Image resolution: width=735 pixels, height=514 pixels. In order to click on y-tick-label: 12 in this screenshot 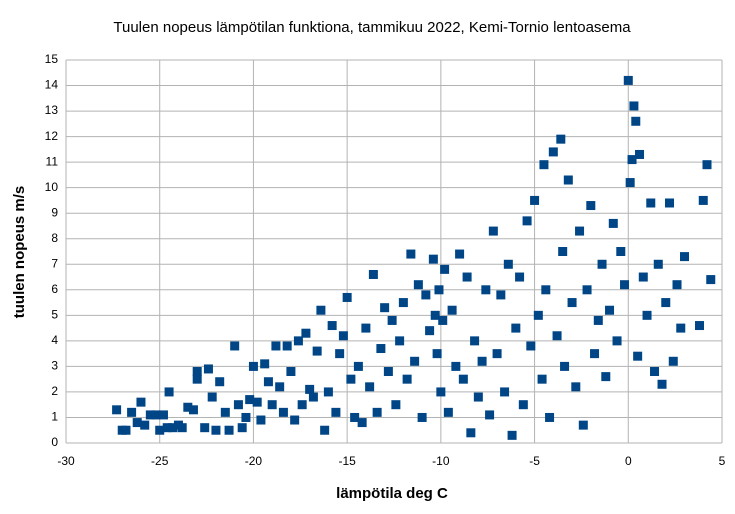, I will do `click(52, 136)`.